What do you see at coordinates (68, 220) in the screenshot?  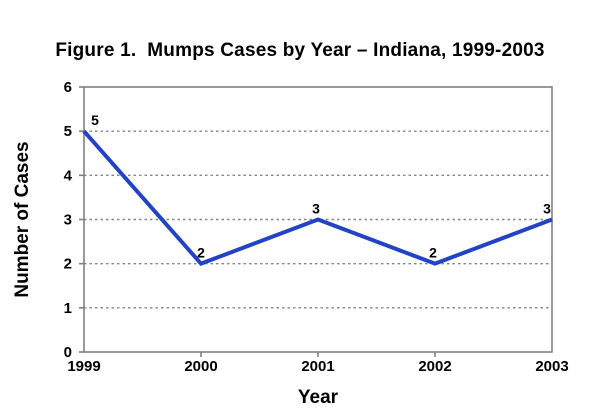 I see `y-tick-label: 3` at bounding box center [68, 220].